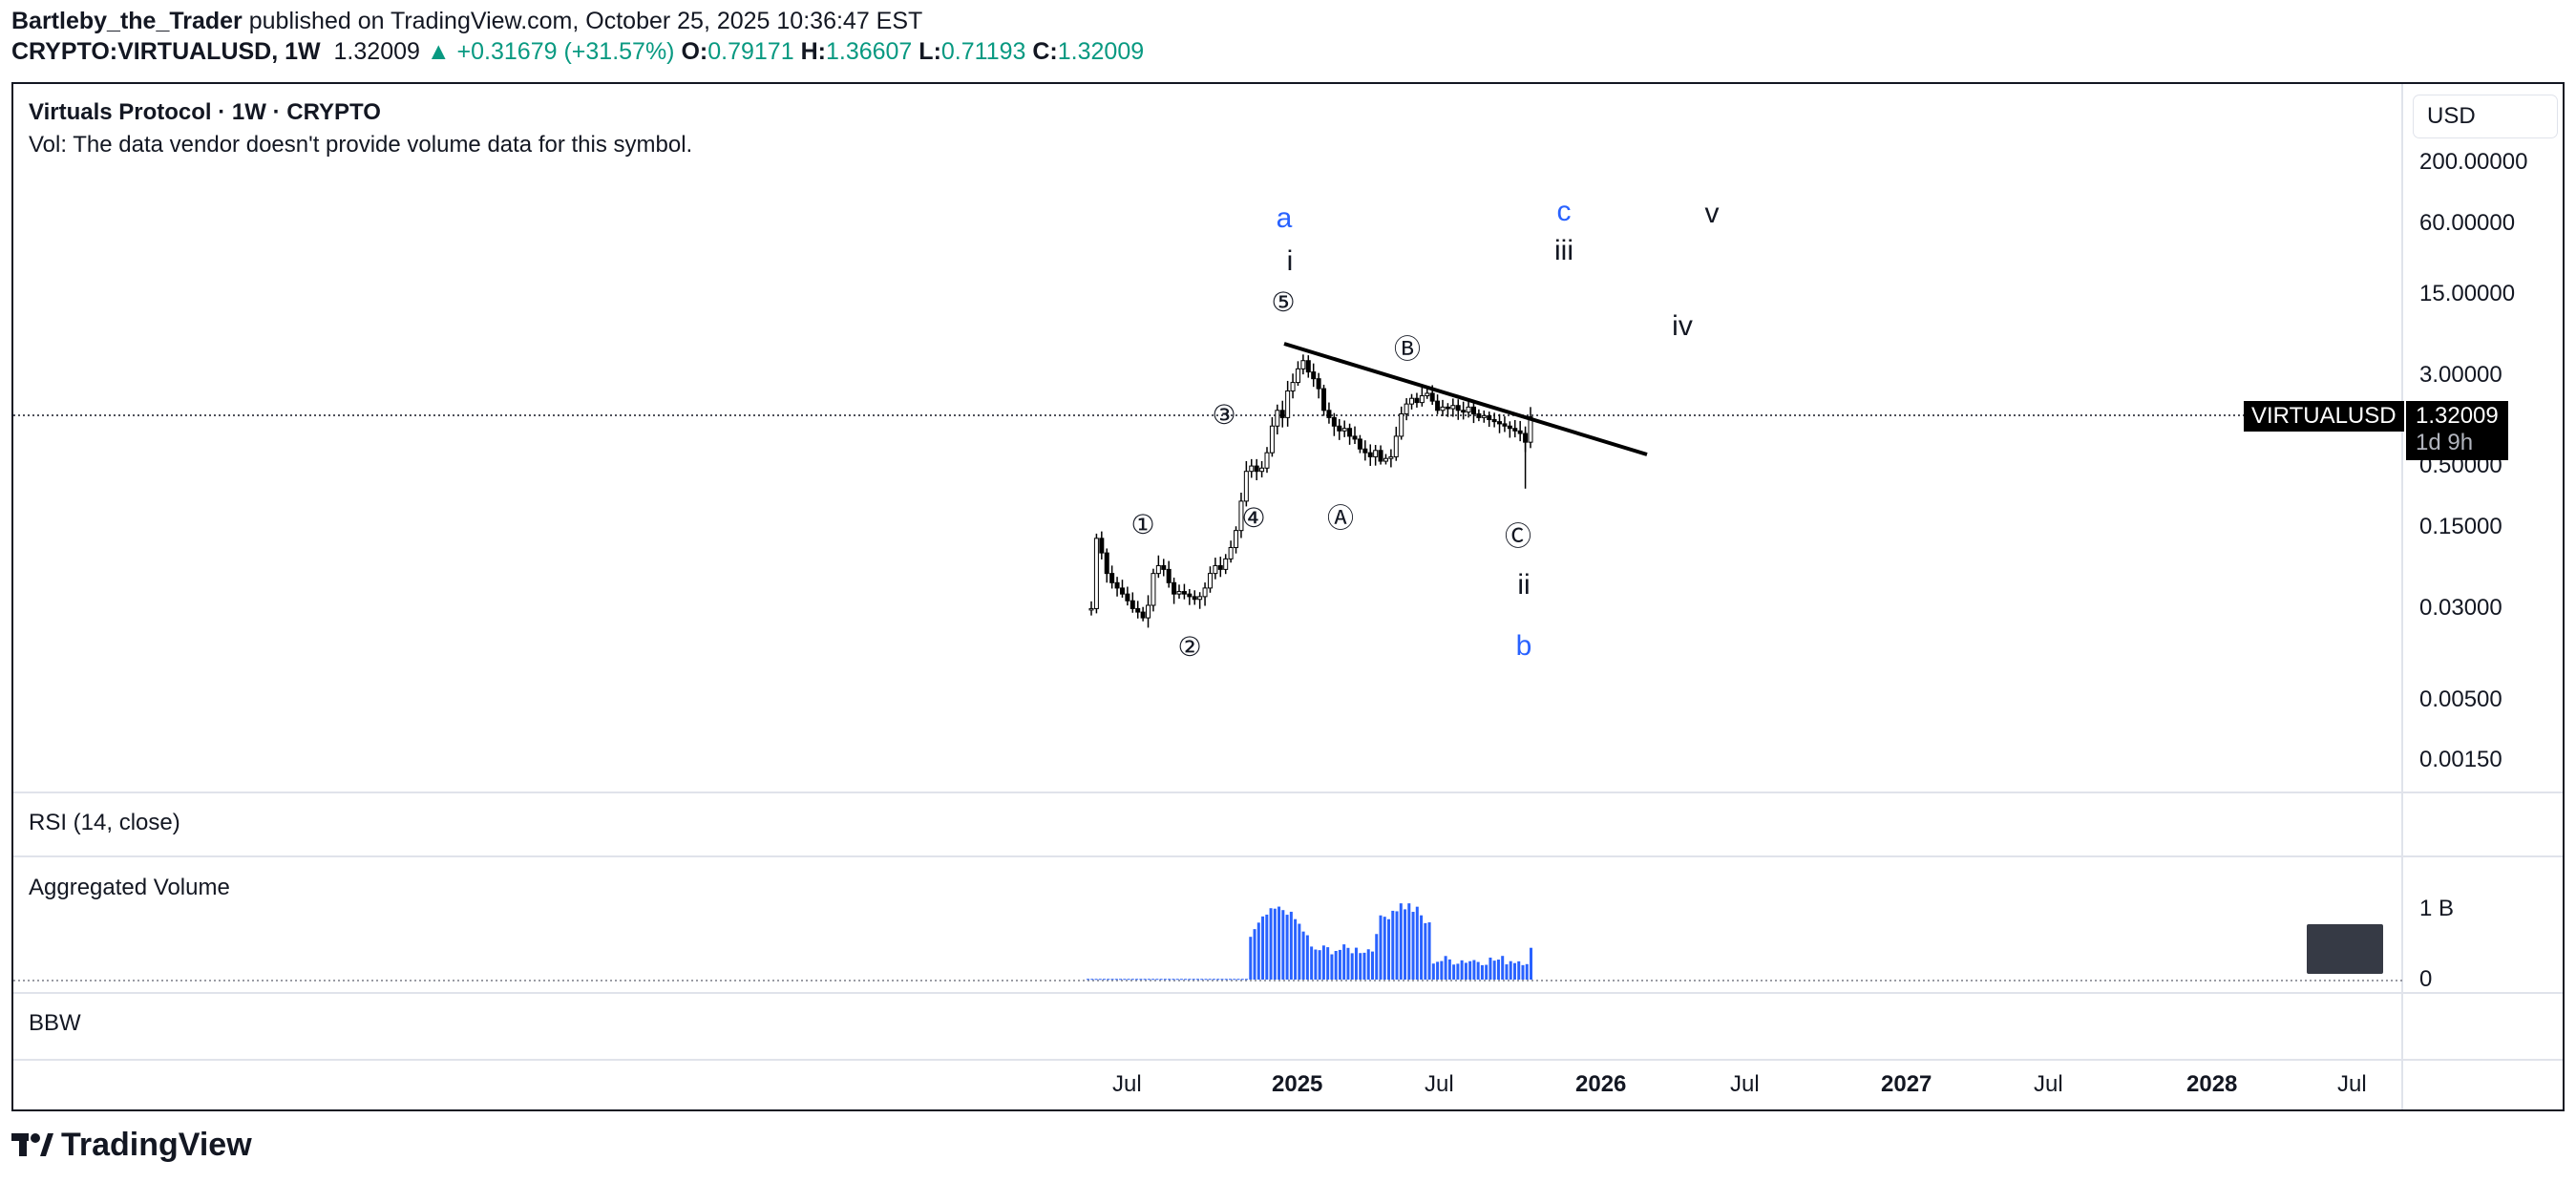 This screenshot has width=2576, height=1182. Describe the element at coordinates (1290, 261) in the screenshot. I see `wave-label: i` at that location.